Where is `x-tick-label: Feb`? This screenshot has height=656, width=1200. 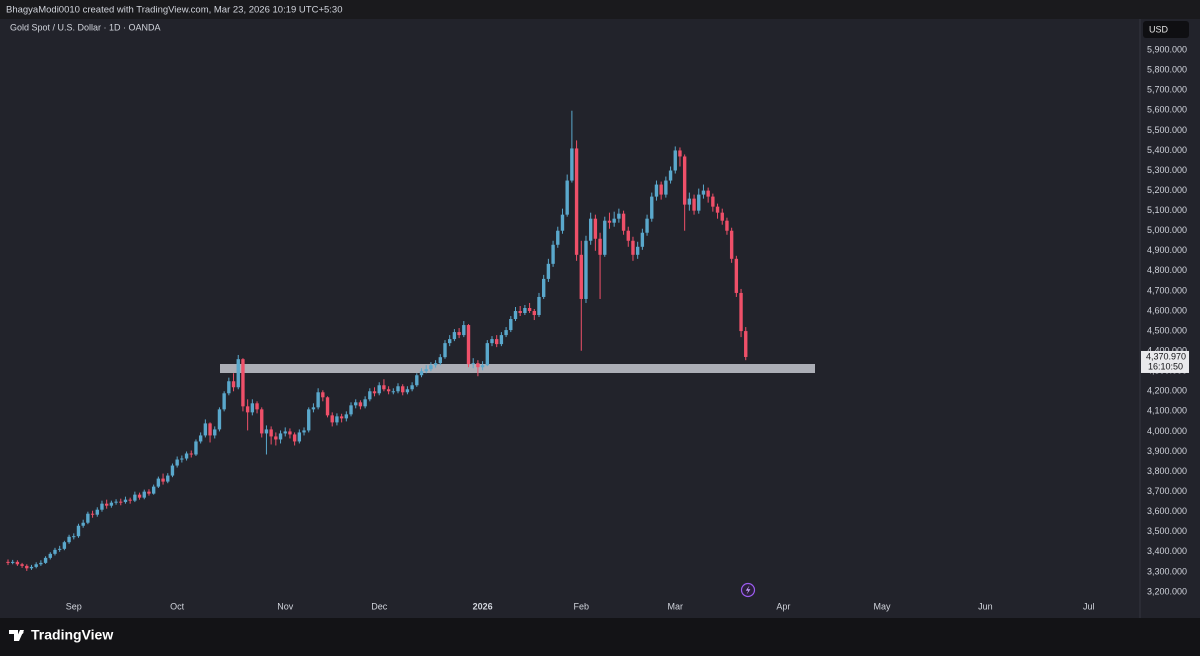
x-tick-label: Feb is located at coordinates (582, 606).